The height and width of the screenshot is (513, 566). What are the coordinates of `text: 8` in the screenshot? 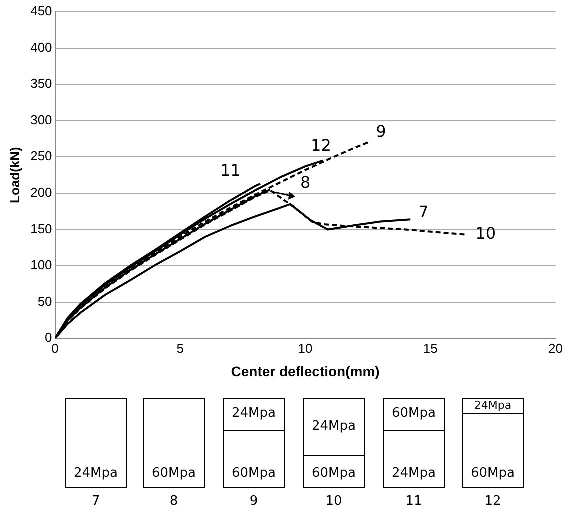 It's located at (174, 501).